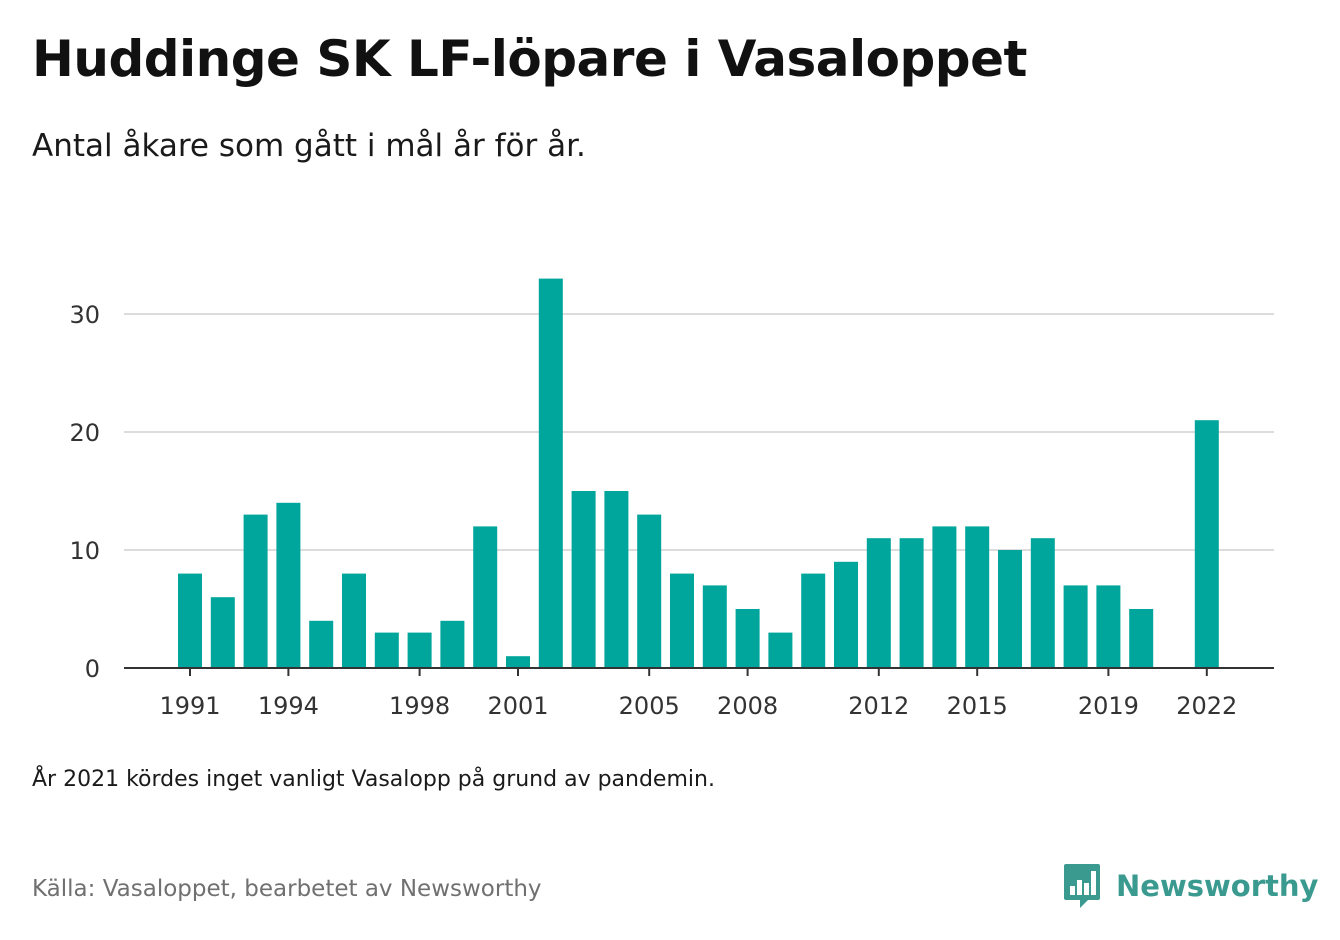 The height and width of the screenshot is (940, 1340). I want to click on y-tick-label: 10, so click(84, 551).